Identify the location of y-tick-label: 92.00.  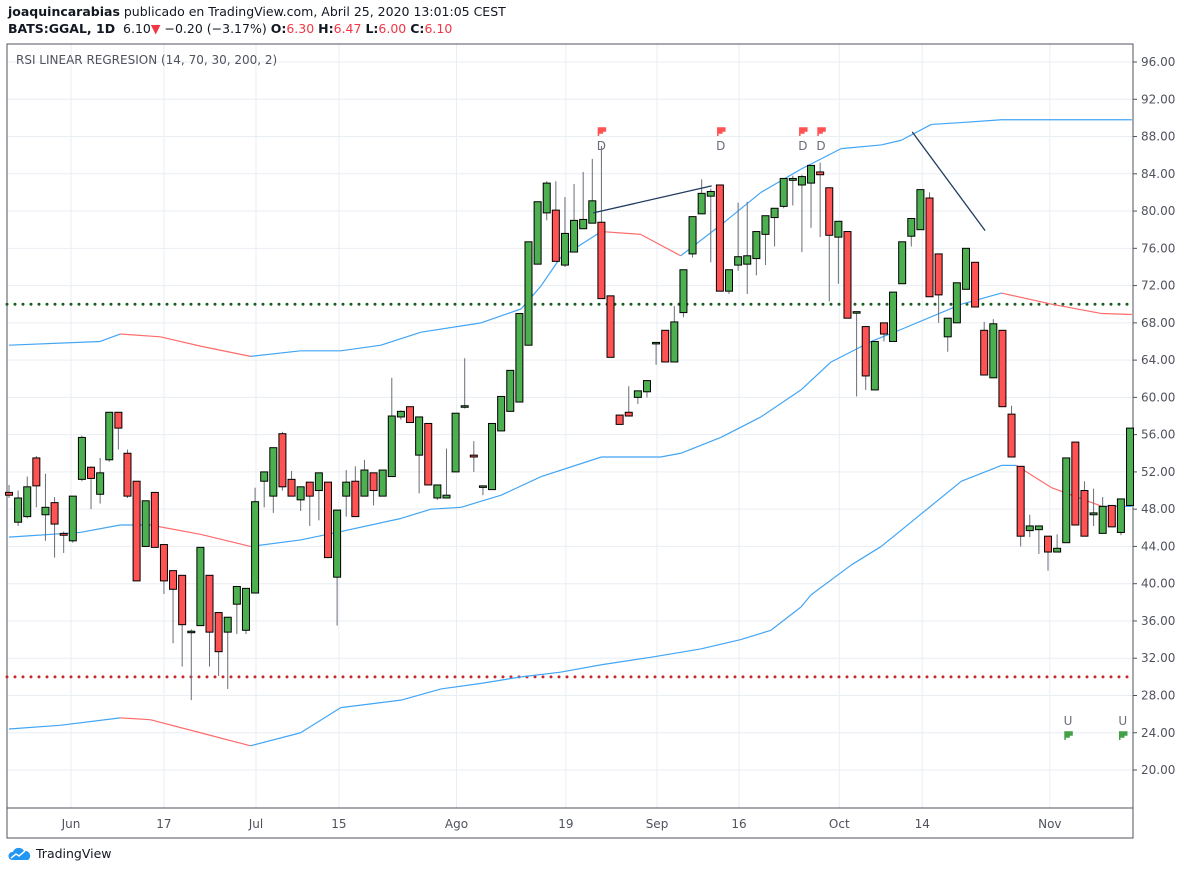
(1158, 99).